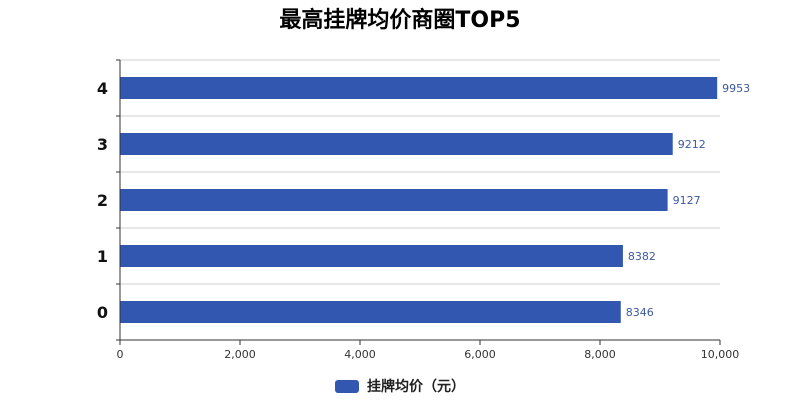 This screenshot has height=400, width=800. What do you see at coordinates (102, 144) in the screenshot?
I see `y-tick-label: 3` at bounding box center [102, 144].